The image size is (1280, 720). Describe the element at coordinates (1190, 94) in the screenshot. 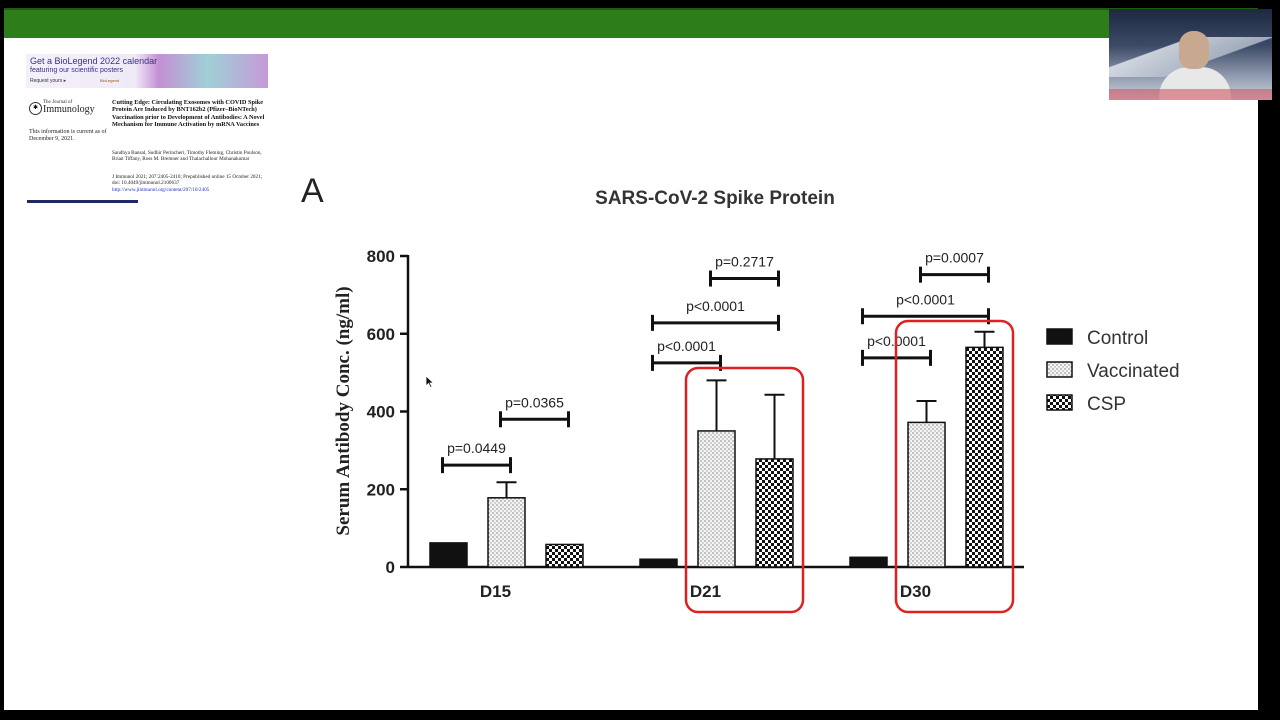

I see `webcam-light` at that location.